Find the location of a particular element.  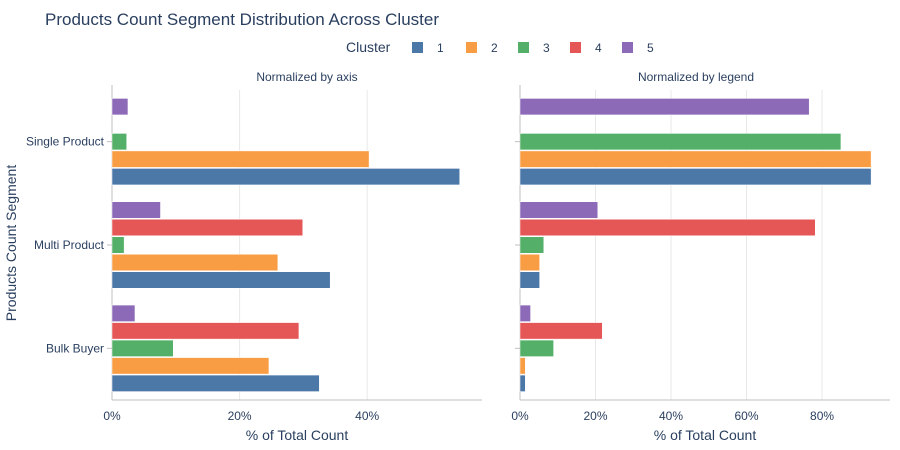

y-tick-label: Single Product is located at coordinates (65, 142).